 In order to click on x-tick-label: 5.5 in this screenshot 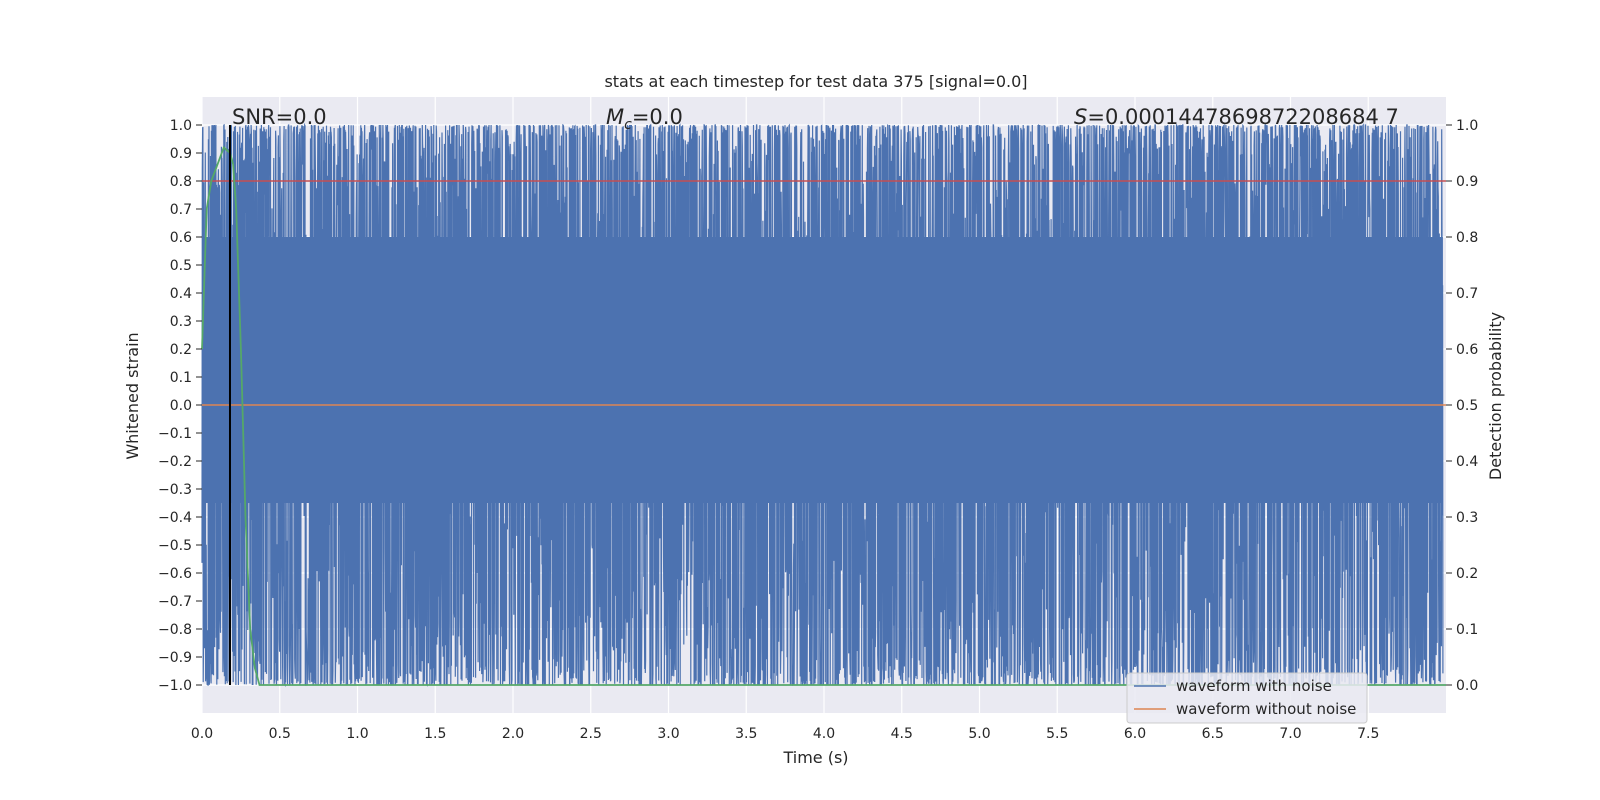, I will do `click(1057, 734)`.